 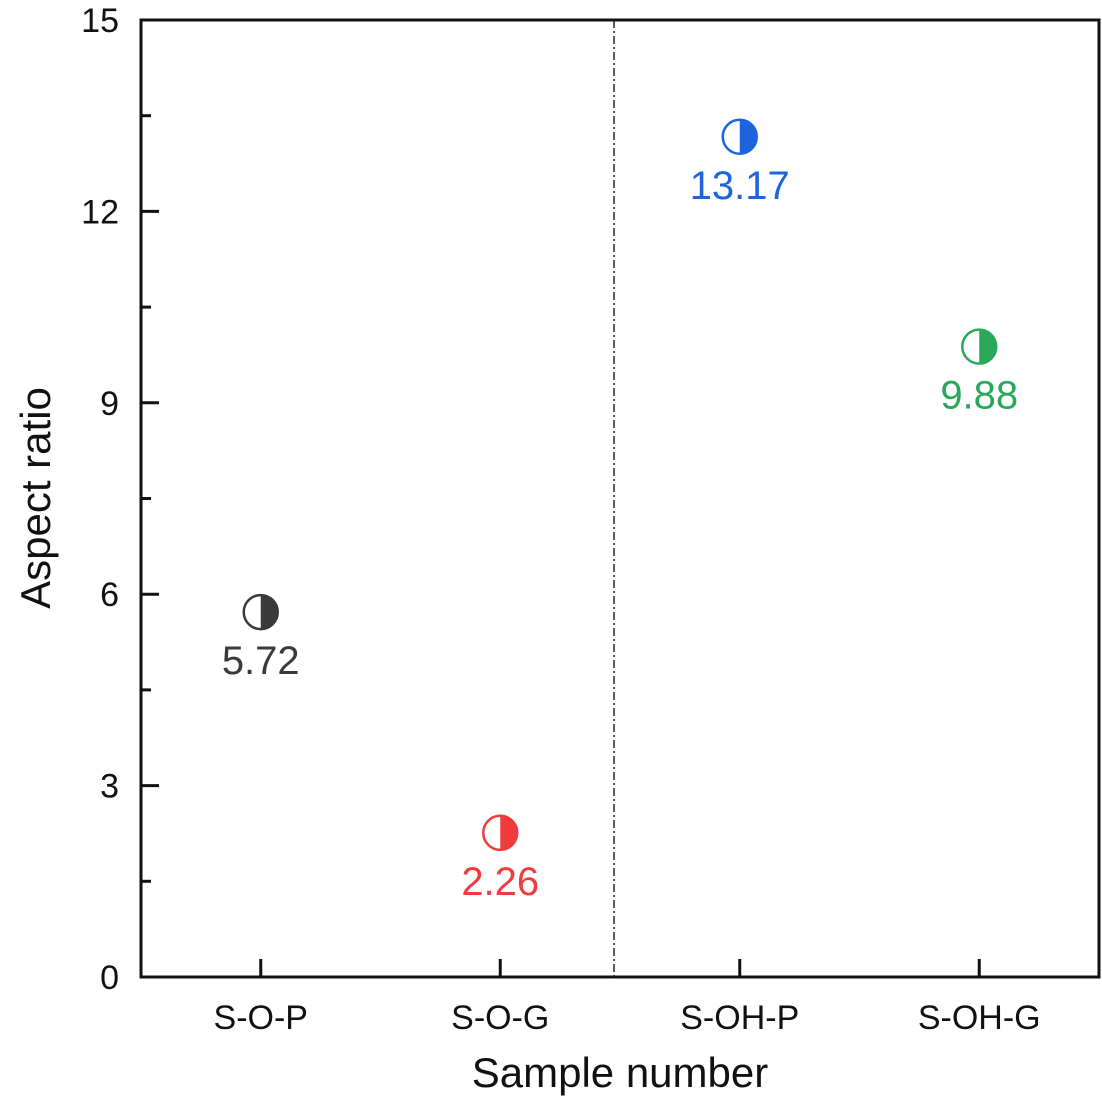 I want to click on x-tick-label: S-OH-G, so click(x=979, y=1018).